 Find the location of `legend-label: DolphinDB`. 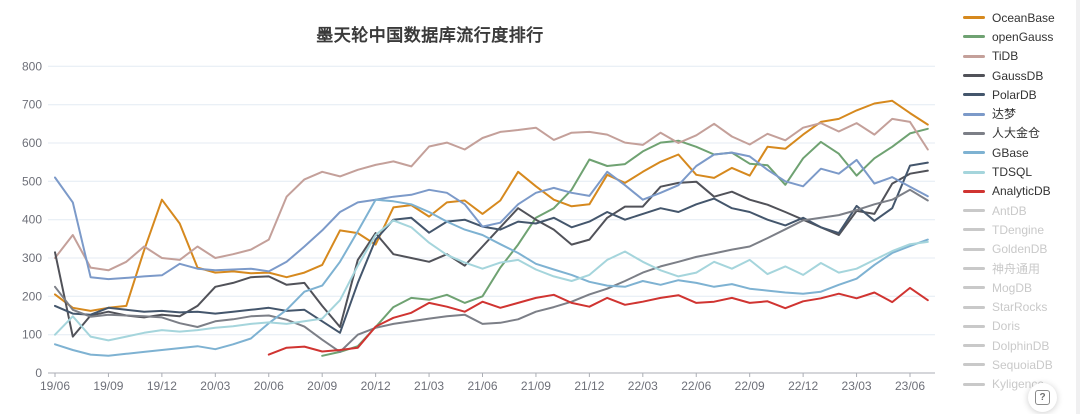

legend-label: DolphinDB is located at coordinates (1021, 345).